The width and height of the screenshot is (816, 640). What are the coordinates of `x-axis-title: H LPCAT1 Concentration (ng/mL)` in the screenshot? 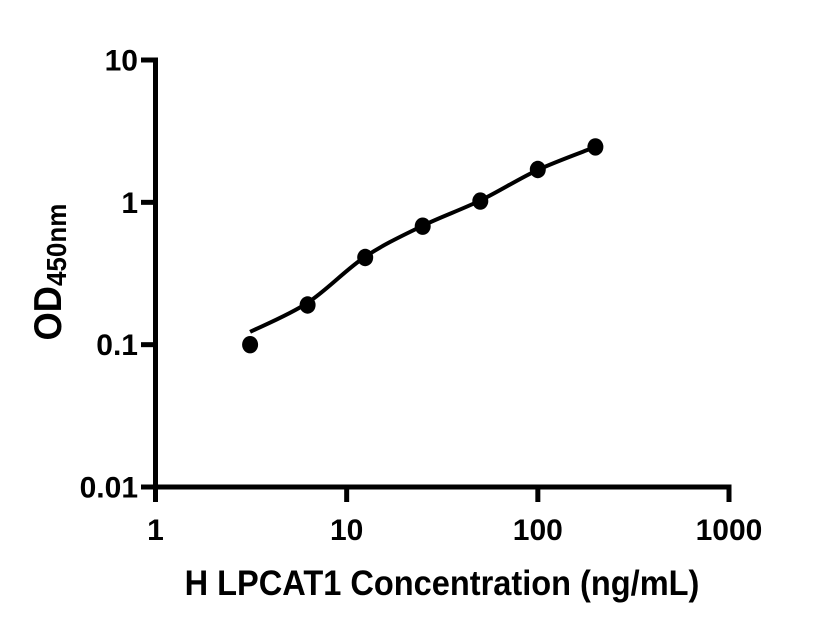 It's located at (442, 583).